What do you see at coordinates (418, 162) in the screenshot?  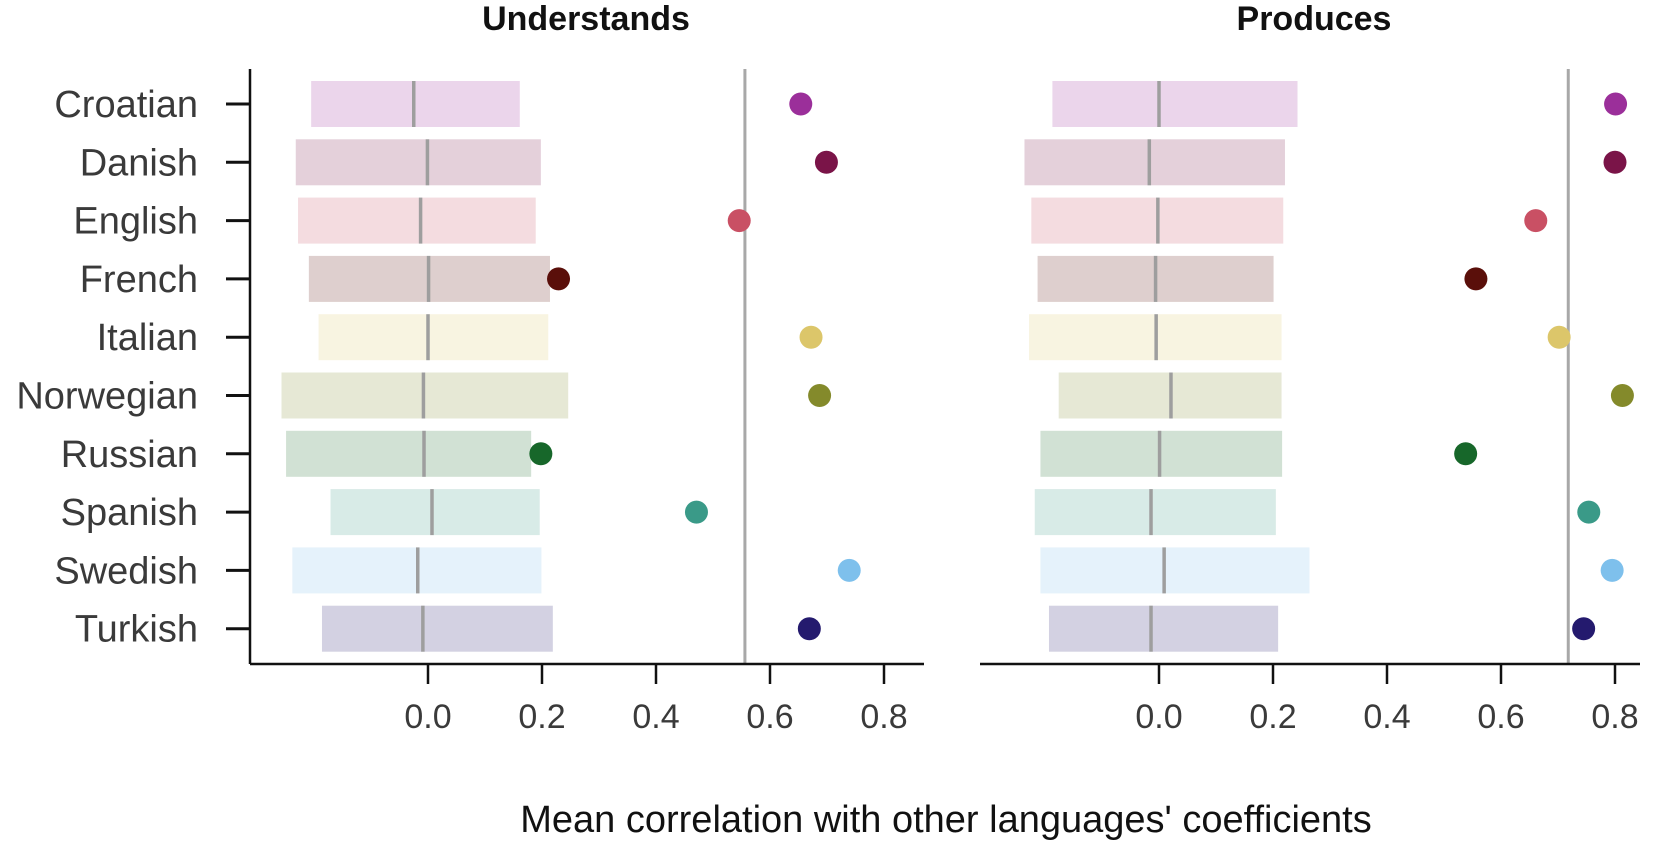 I see `understands-interval-danish` at bounding box center [418, 162].